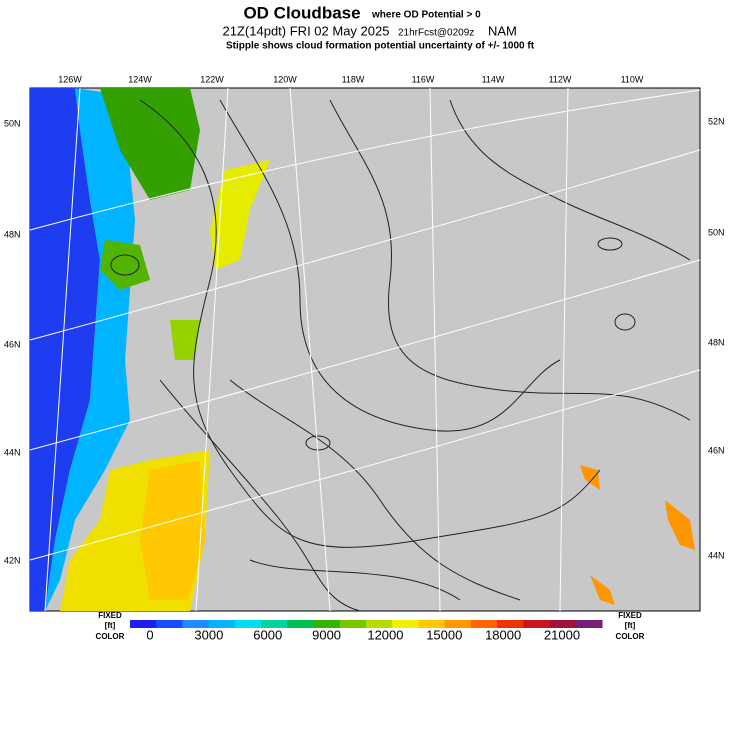 Image resolution: width=734 pixels, height=739 pixels. Describe the element at coordinates (240, 215) in the screenshot. I see `yellow-area` at that location.